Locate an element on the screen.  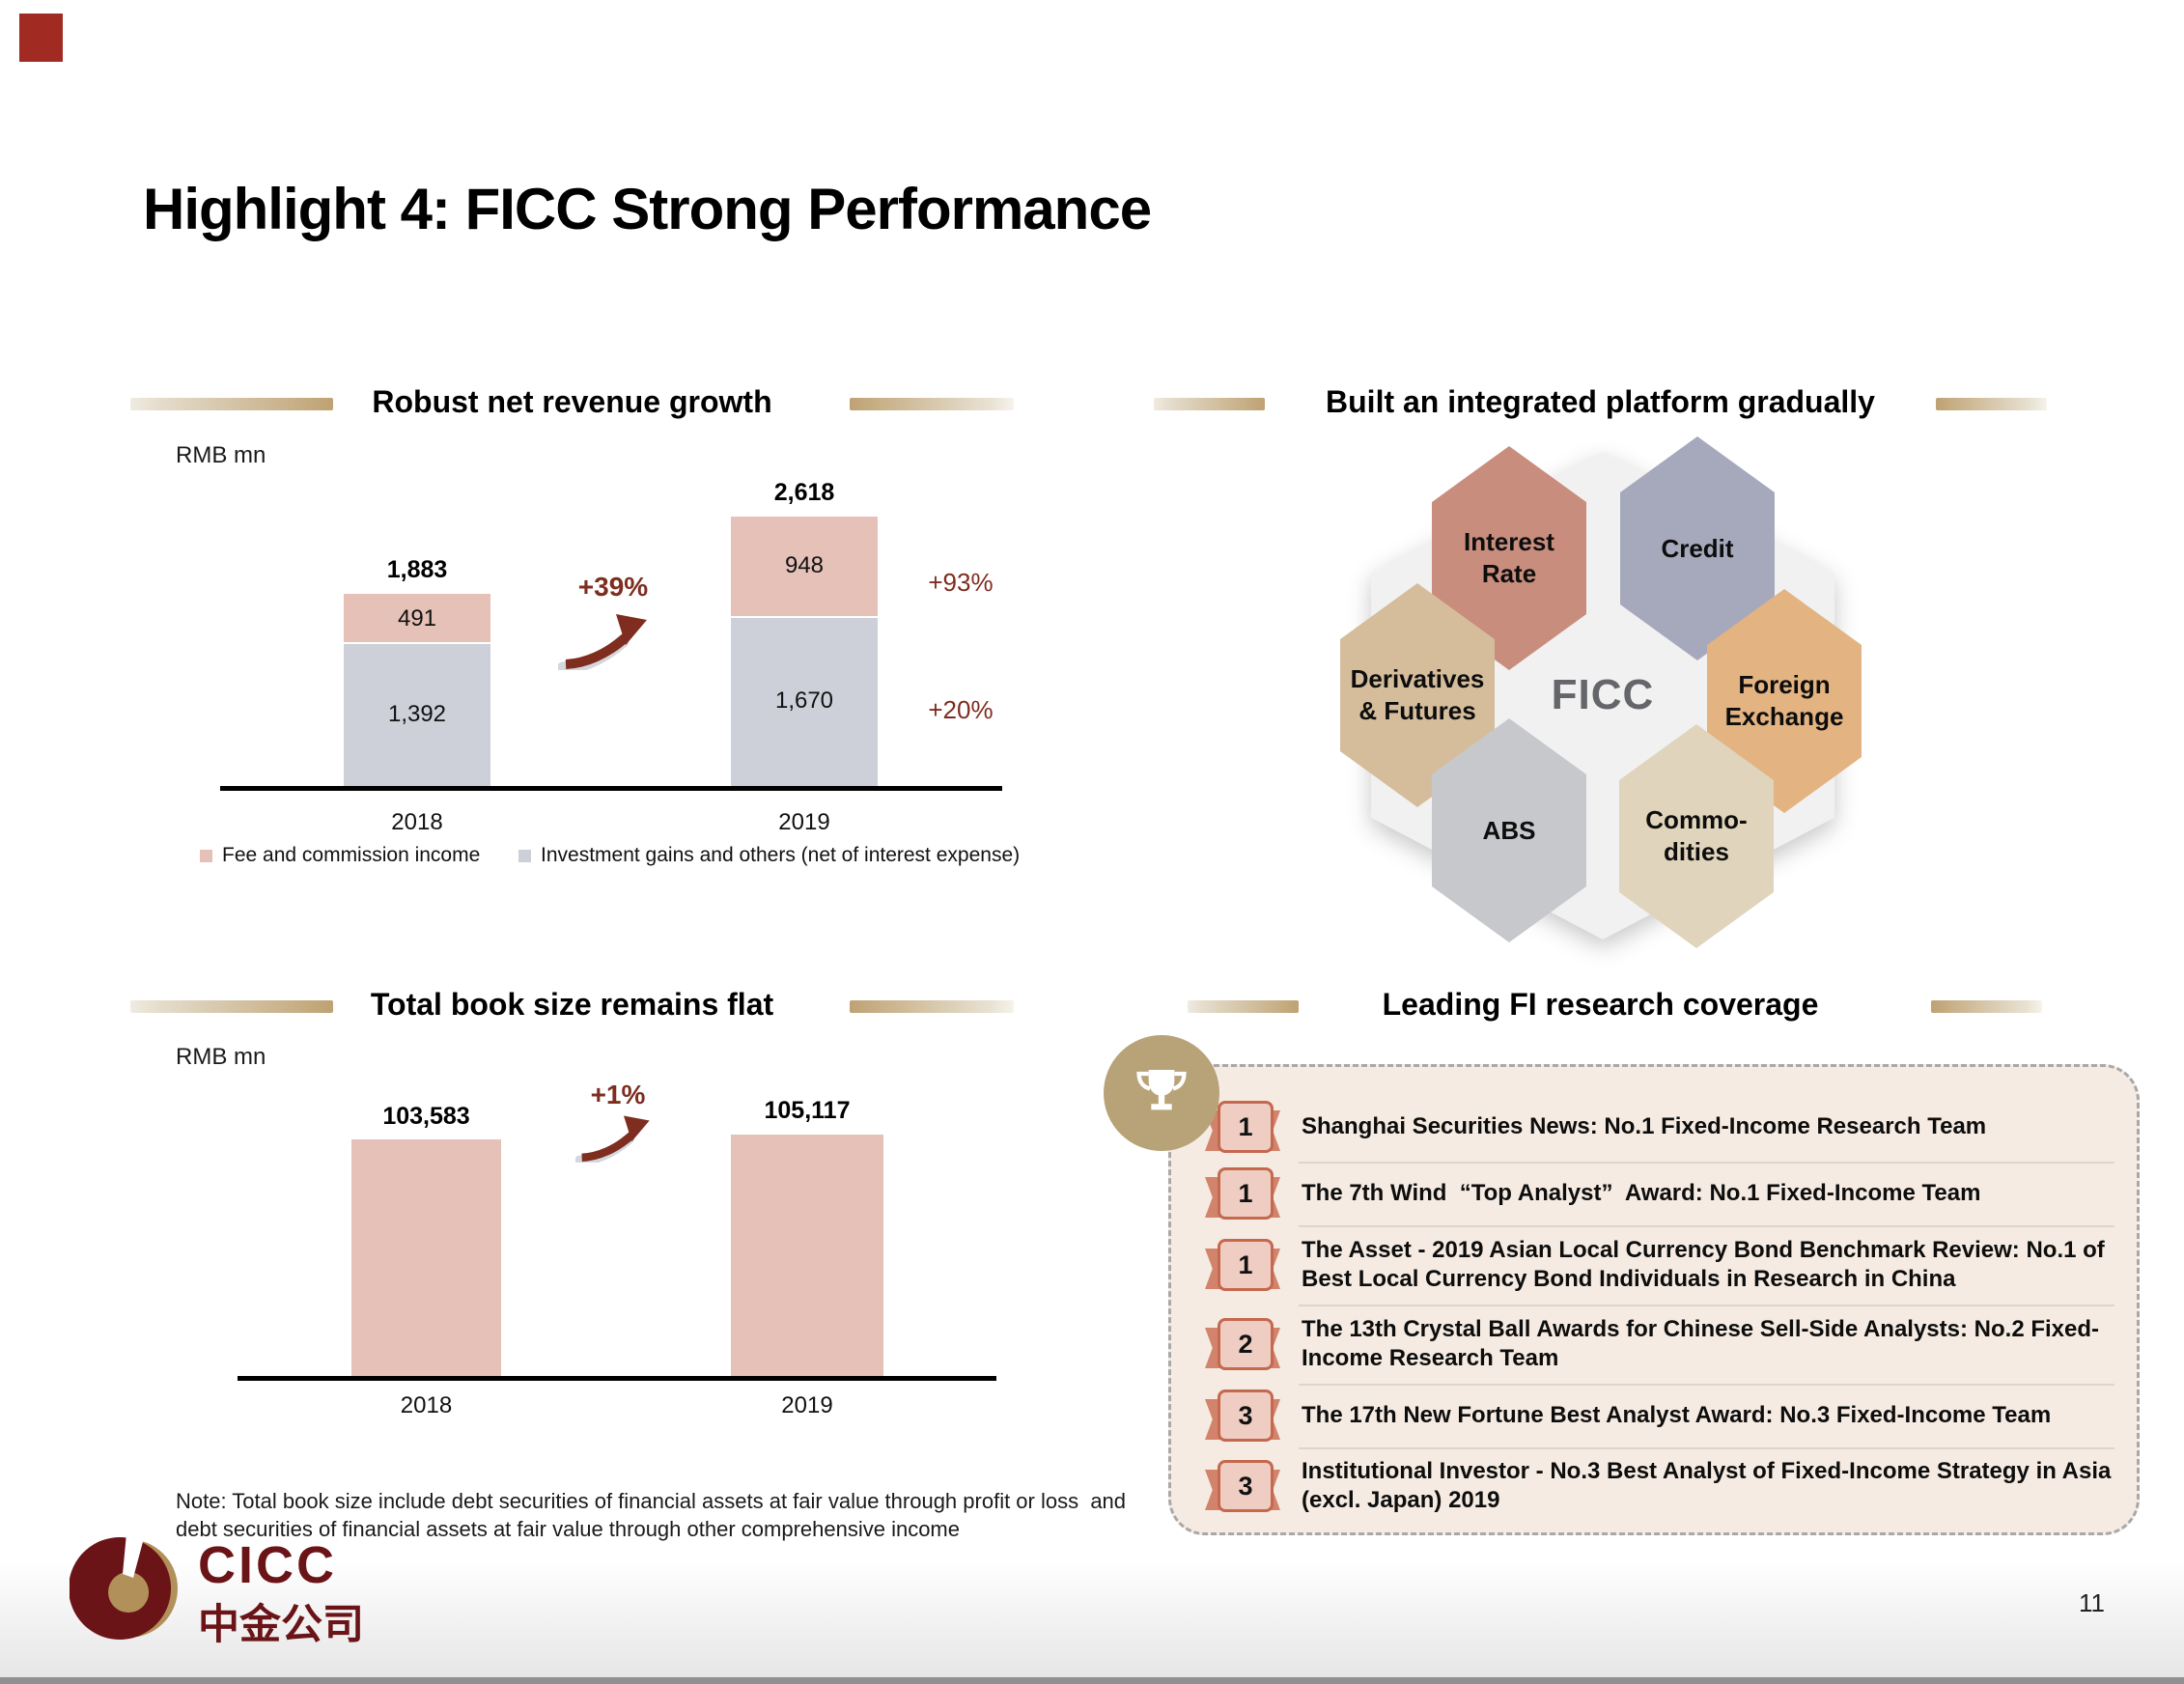
cicc-logo-mark is located at coordinates (124, 1586).